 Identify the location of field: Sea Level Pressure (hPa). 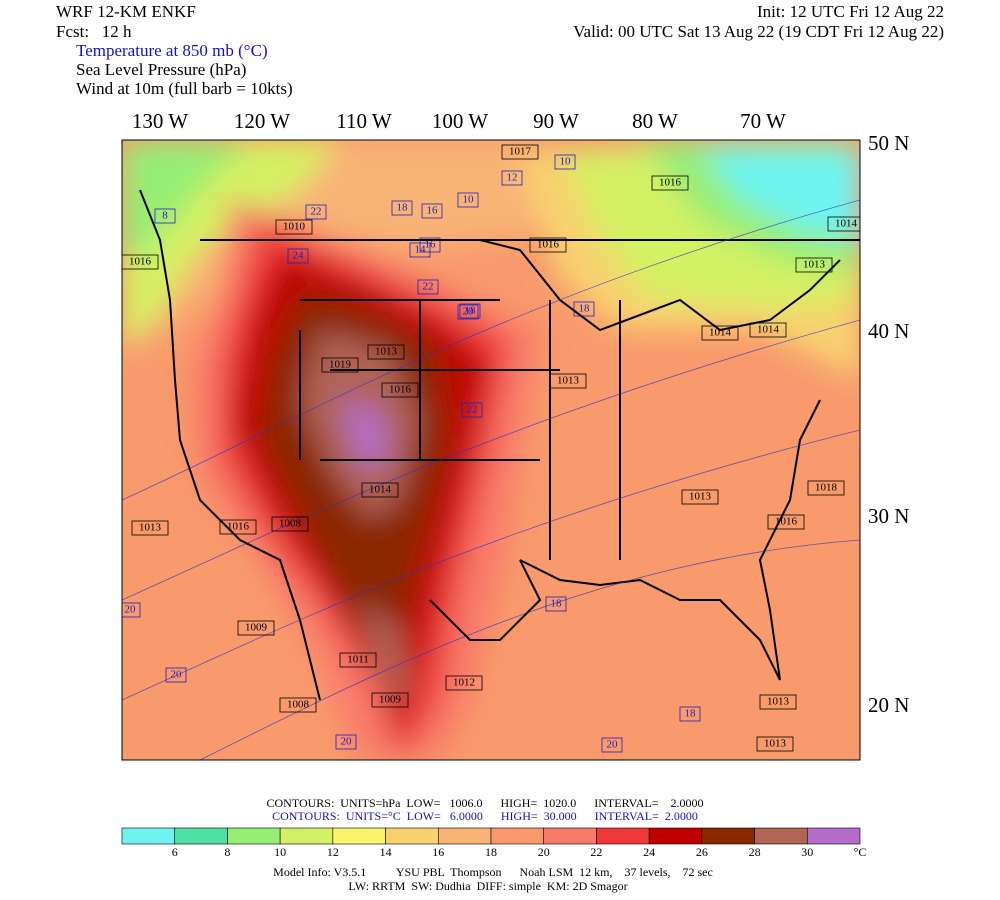
(161, 69).